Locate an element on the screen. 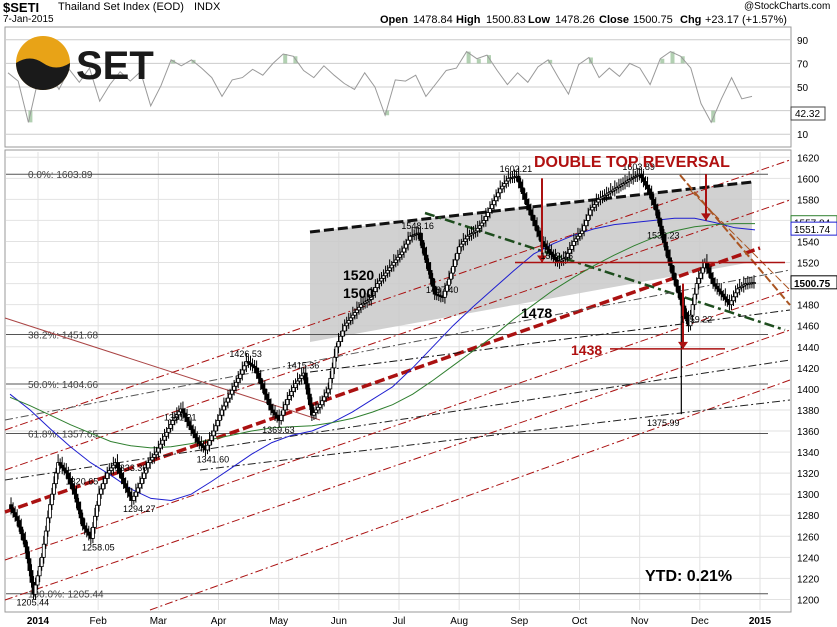 This screenshot has height=627, width=837. open-label: Open is located at coordinates (394, 20).